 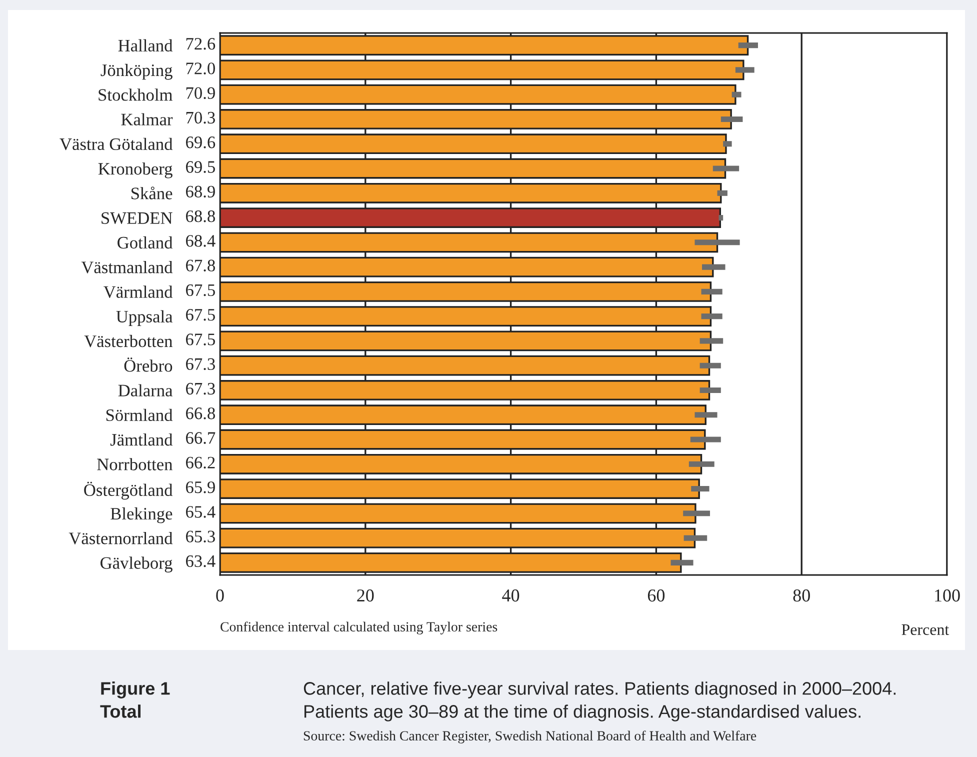 What do you see at coordinates (530, 737) in the screenshot?
I see `source-note: Source: Swedish Cancer Register, Swedish National Board of Health and Welfare` at bounding box center [530, 737].